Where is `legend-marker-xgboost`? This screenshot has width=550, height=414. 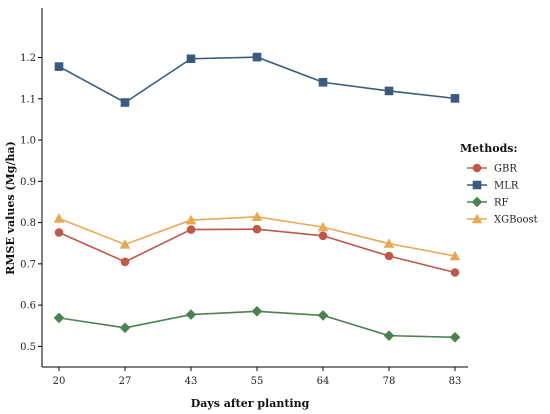
legend-marker-xgboost is located at coordinates (477, 218).